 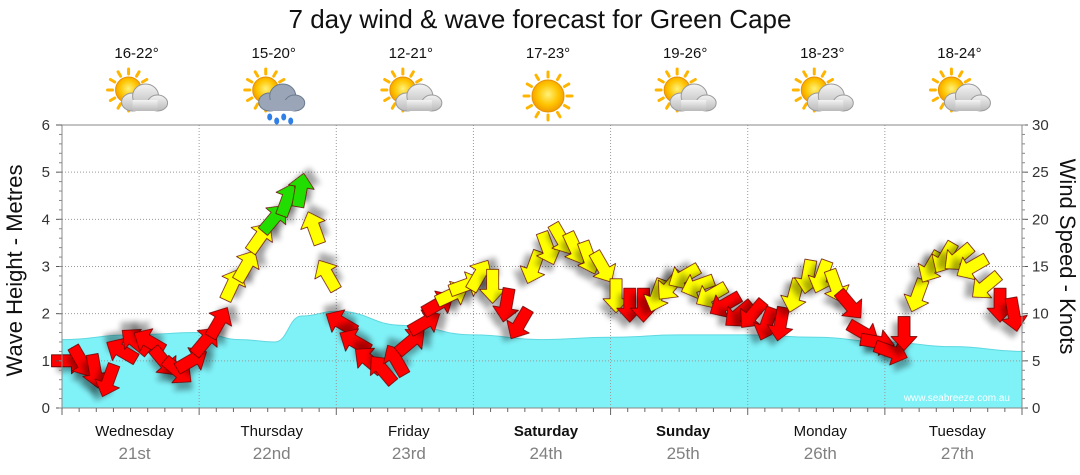 I want to click on day-name-label: Monday, so click(x=821, y=431).